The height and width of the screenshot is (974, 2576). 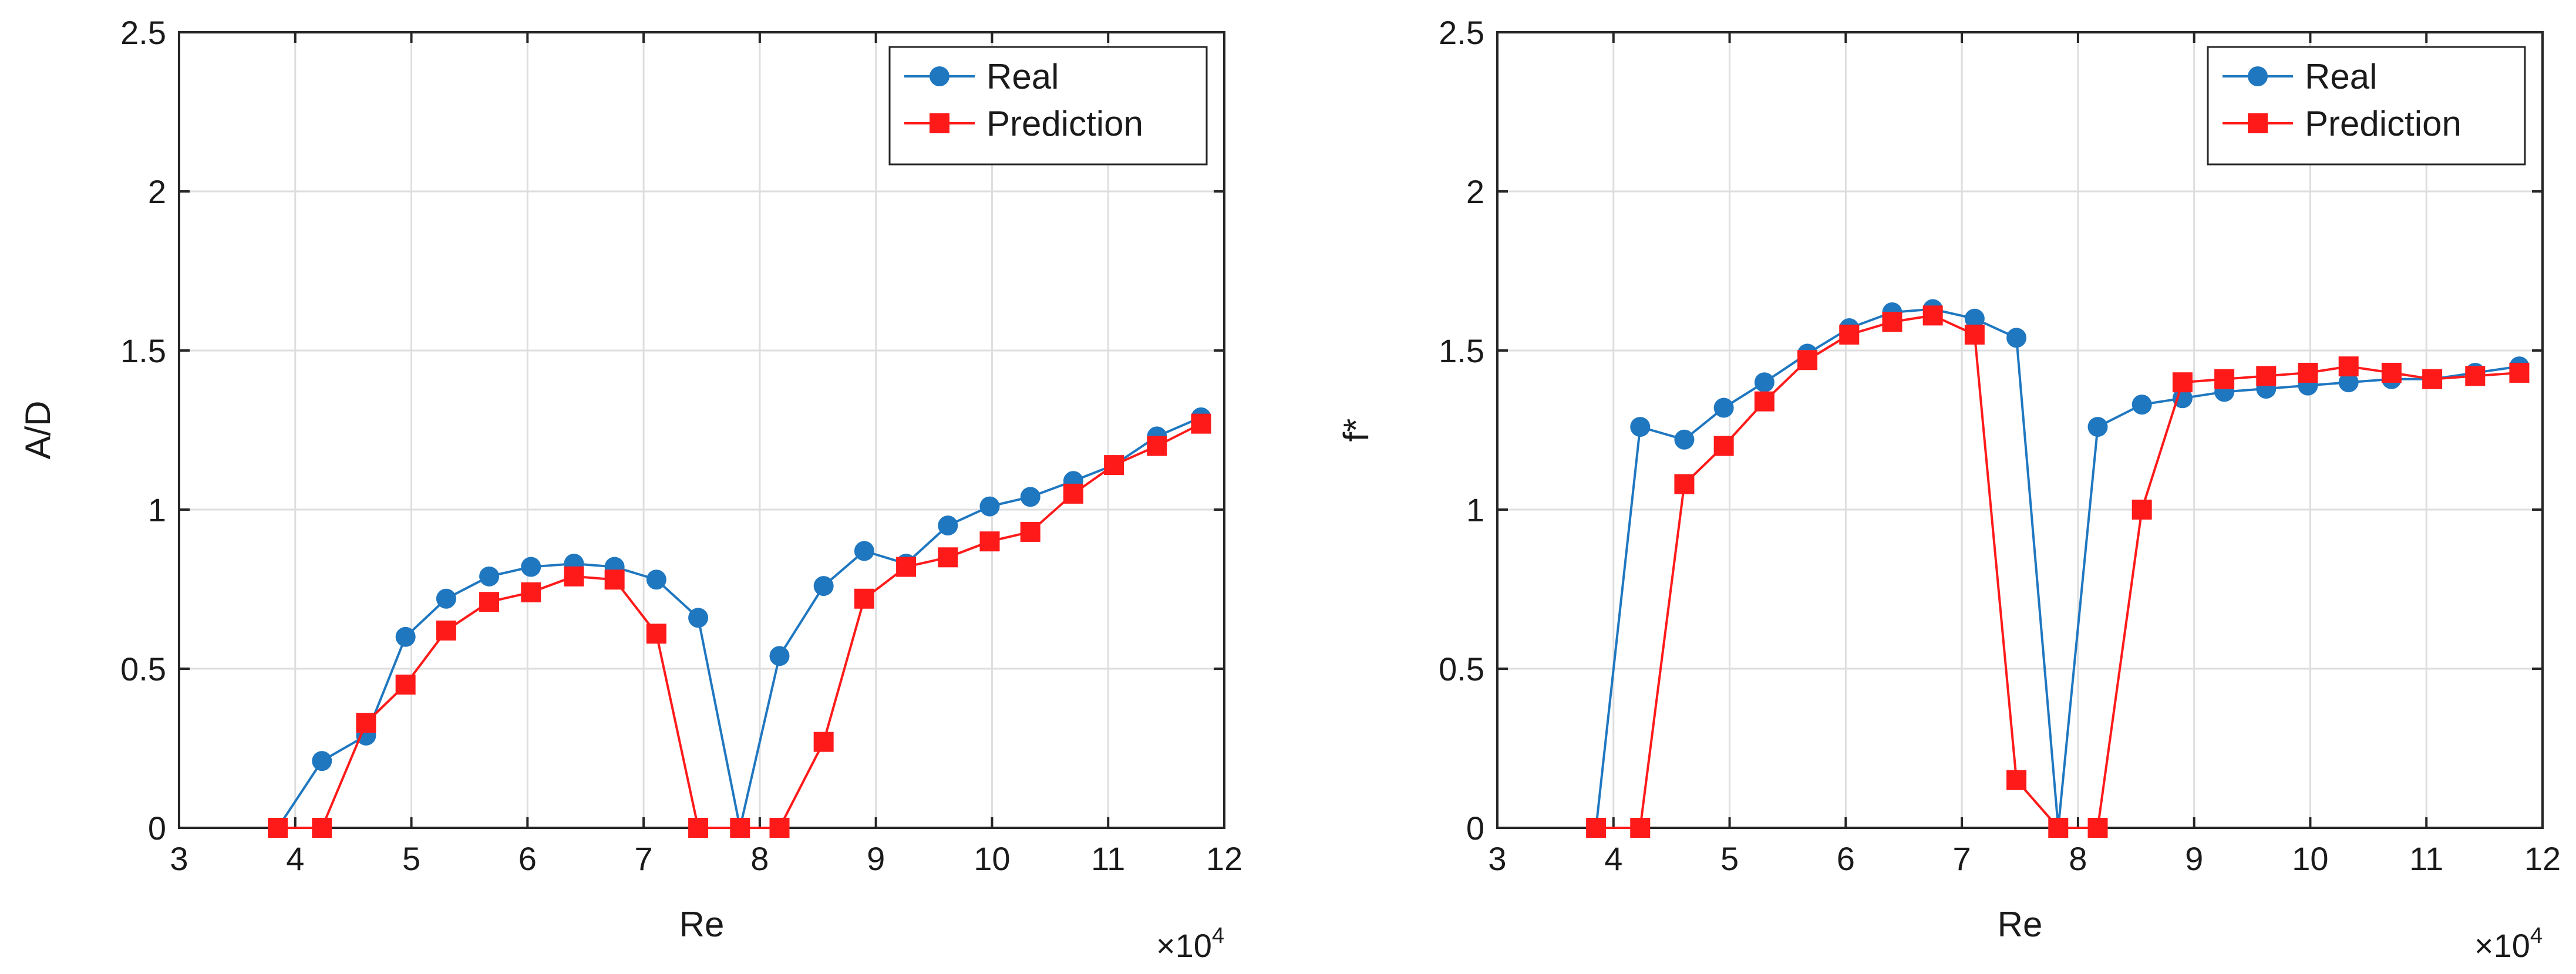 What do you see at coordinates (143, 669) in the screenshot?
I see `y-tick-label: 0.5` at bounding box center [143, 669].